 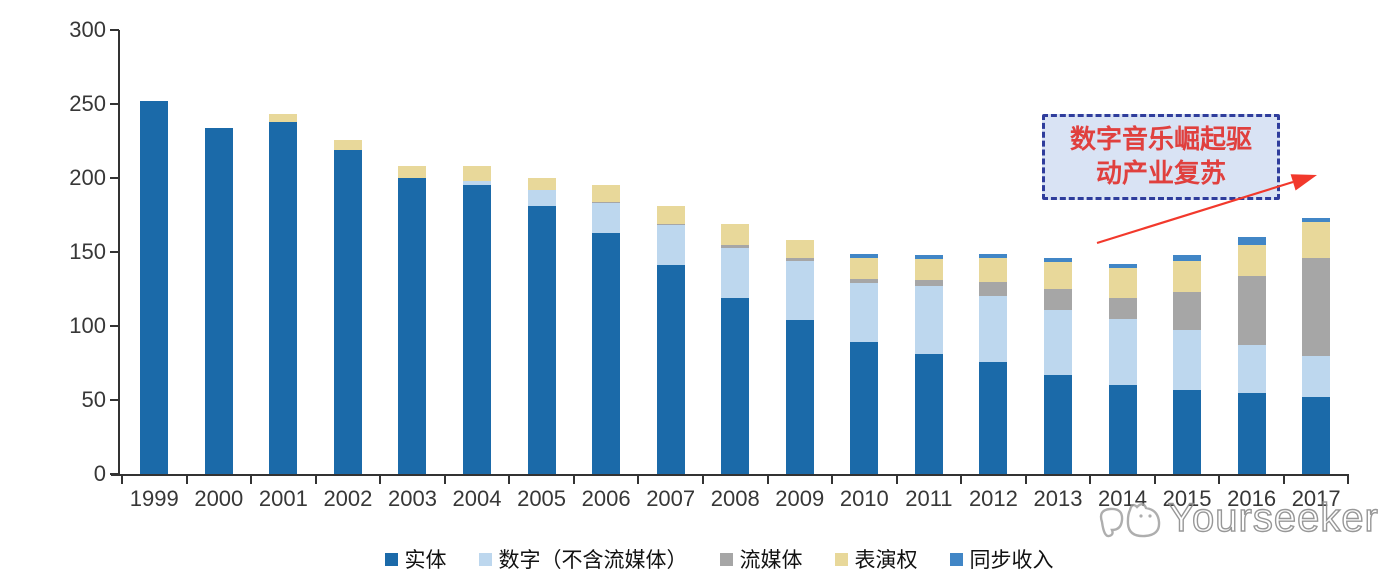 I want to click on bar-2013, so click(x=1057, y=365).